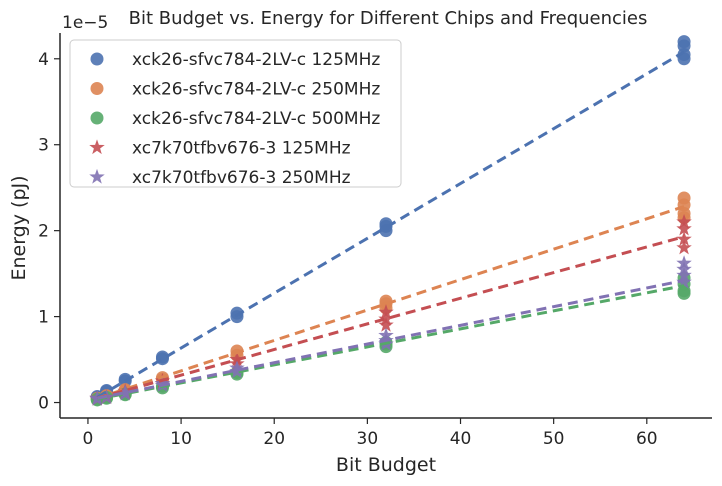 This screenshot has width=722, height=486. Describe the element at coordinates (274, 439) in the screenshot. I see `x-tick-label: 20` at that location.